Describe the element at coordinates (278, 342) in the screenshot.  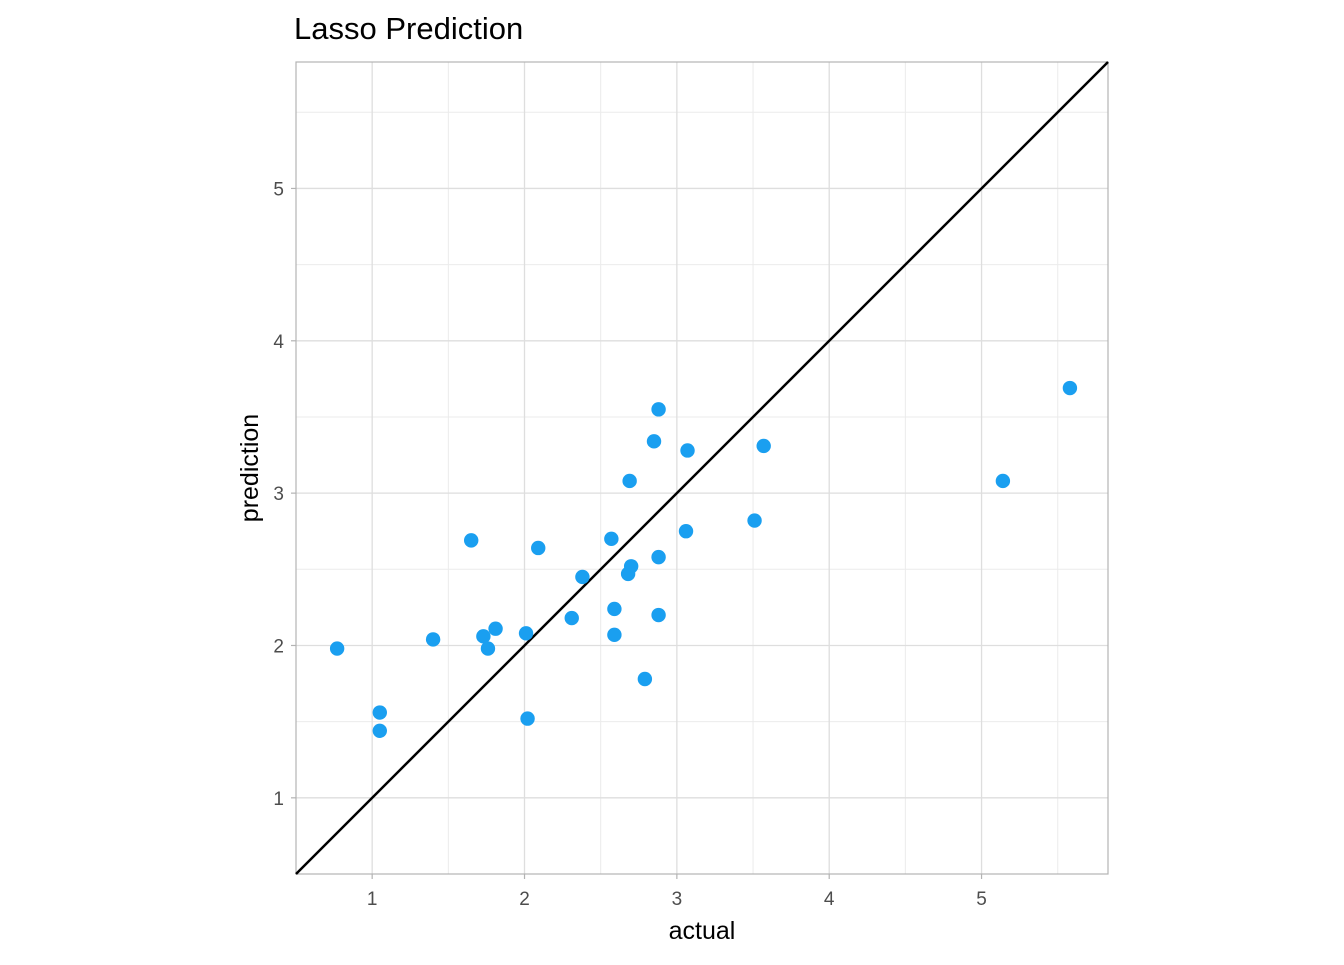
I see `y-tick-label: 4` at that location.